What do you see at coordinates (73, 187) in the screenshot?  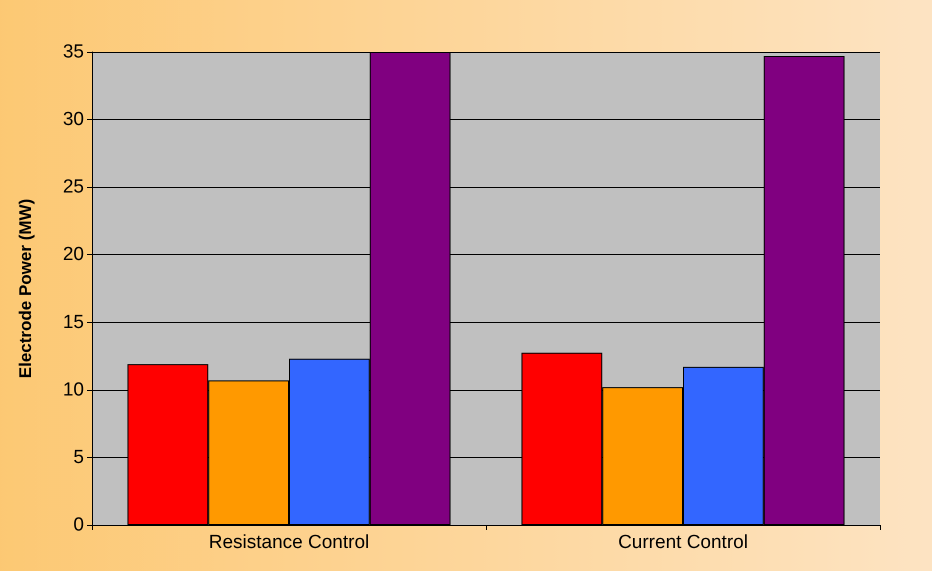 I see `y-tick-label: 25` at bounding box center [73, 187].